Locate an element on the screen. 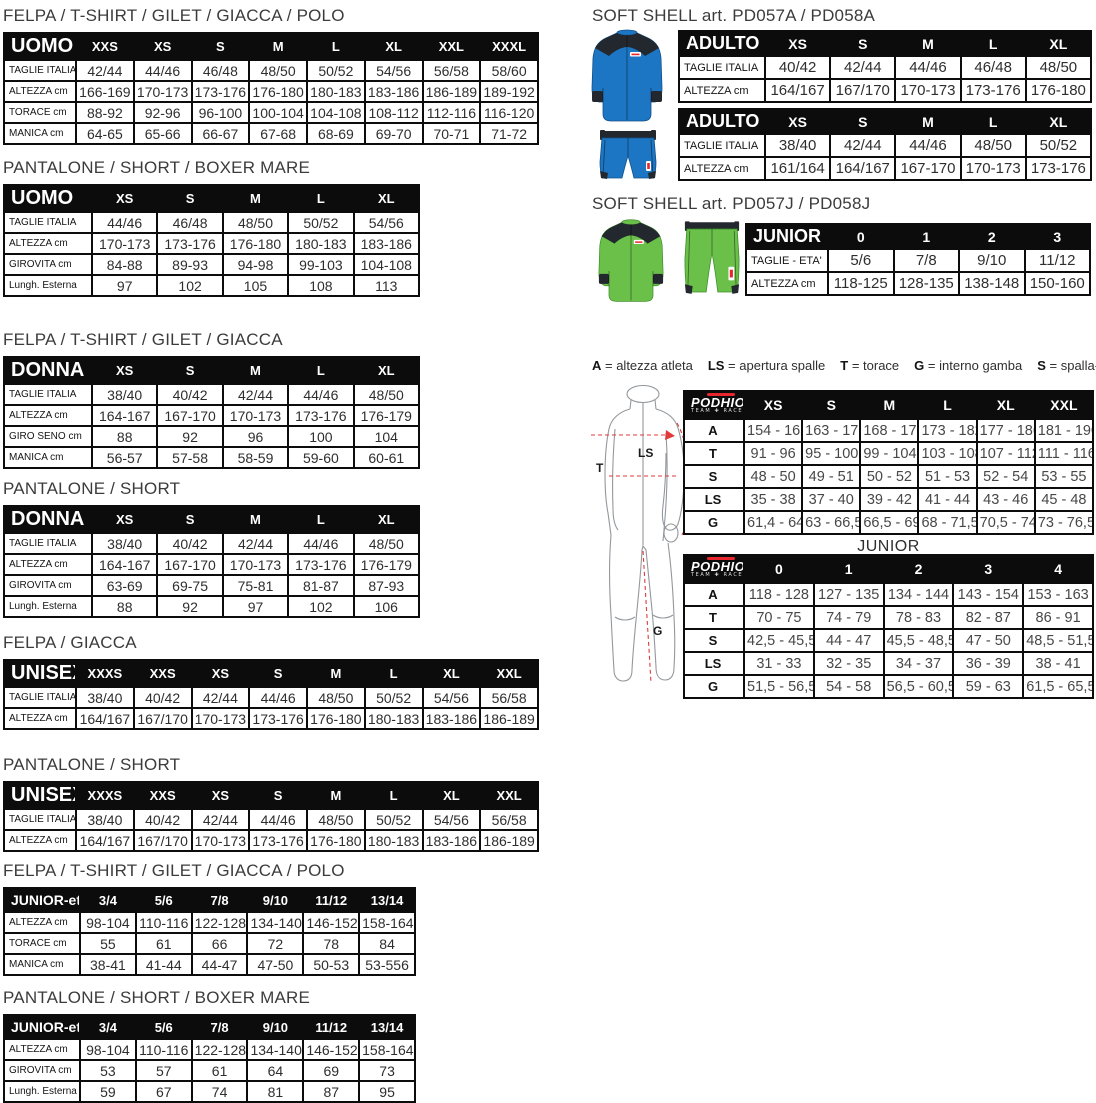  table-row: MANICA cm 56-57 57-58 58-59 59-60 60-61 is located at coordinates (212, 457).